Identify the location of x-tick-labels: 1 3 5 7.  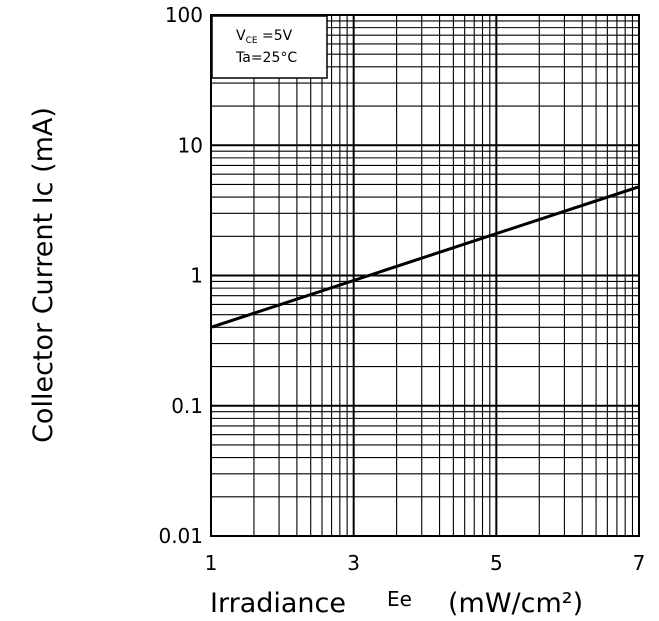
(425, 563).